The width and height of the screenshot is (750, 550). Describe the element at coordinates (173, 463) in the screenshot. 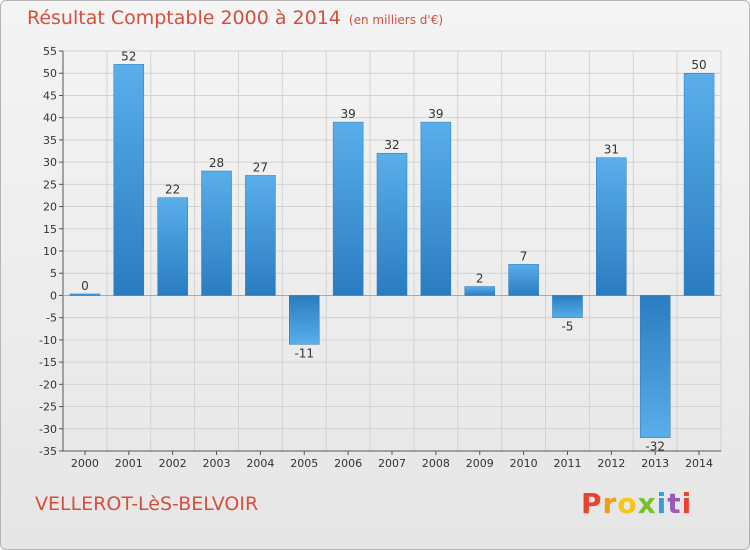

I see `x-tick-label: 2002` at that location.